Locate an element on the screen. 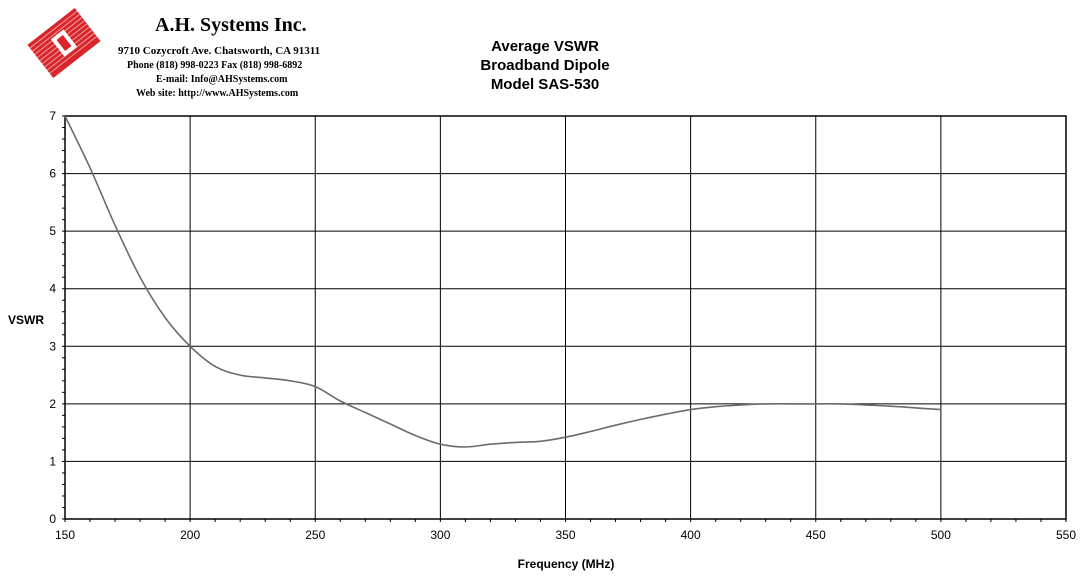 This screenshot has height=577, width=1084. chart-title-line-3: Model SAS-530 is located at coordinates (545, 84).